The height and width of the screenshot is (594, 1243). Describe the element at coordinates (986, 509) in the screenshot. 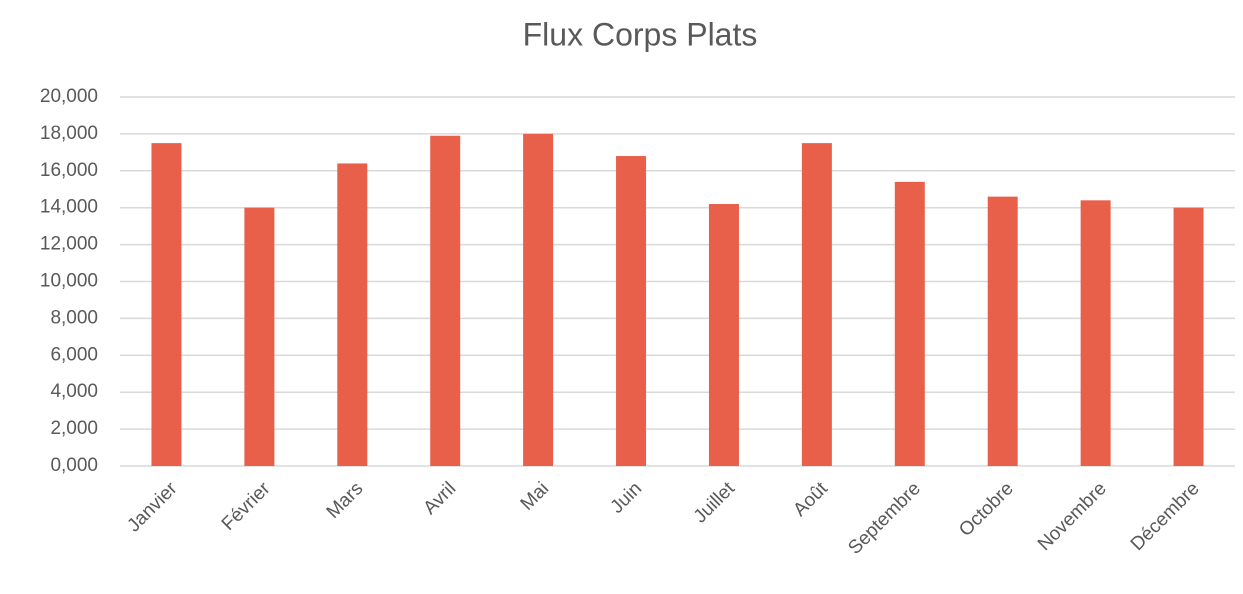

I see `x-tick-label: Octobre` at that location.